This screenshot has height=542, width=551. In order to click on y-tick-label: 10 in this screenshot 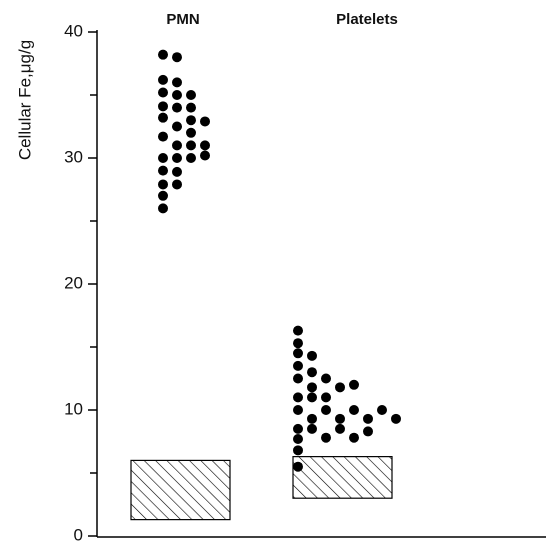, I will do `click(73, 408)`.